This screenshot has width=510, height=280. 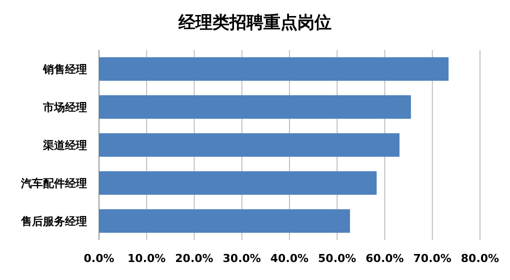 What do you see at coordinates (64, 145) in the screenshot?
I see `y-tick-label: 渠道经理` at bounding box center [64, 145].